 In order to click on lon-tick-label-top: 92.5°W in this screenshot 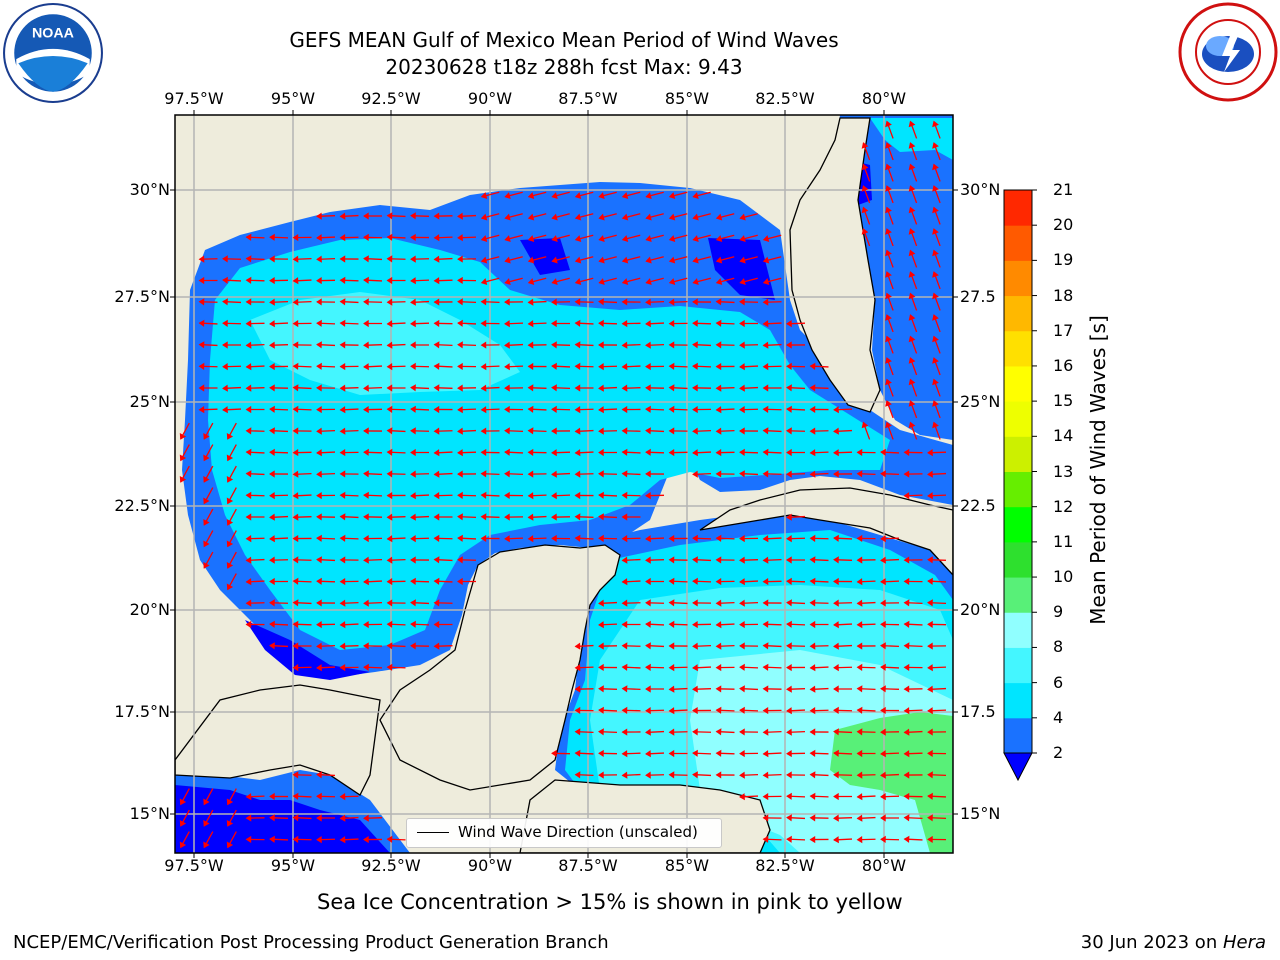, I will do `click(391, 98)`.